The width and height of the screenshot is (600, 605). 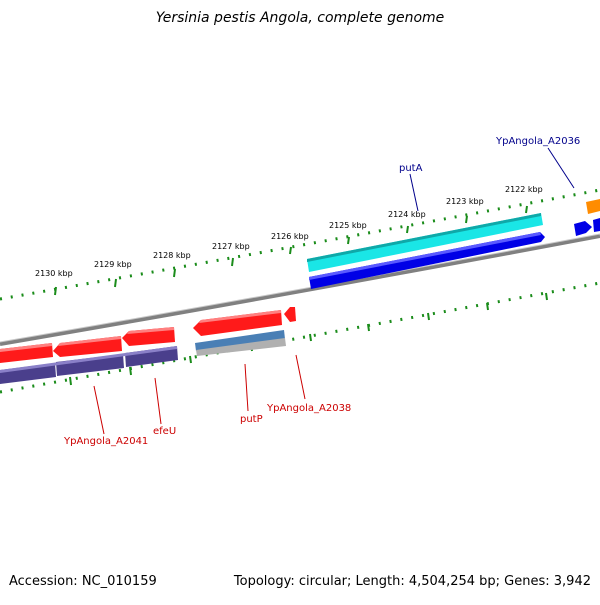 What do you see at coordinates (411, 168) in the screenshot?
I see `gene-label-putA: putA` at bounding box center [411, 168].